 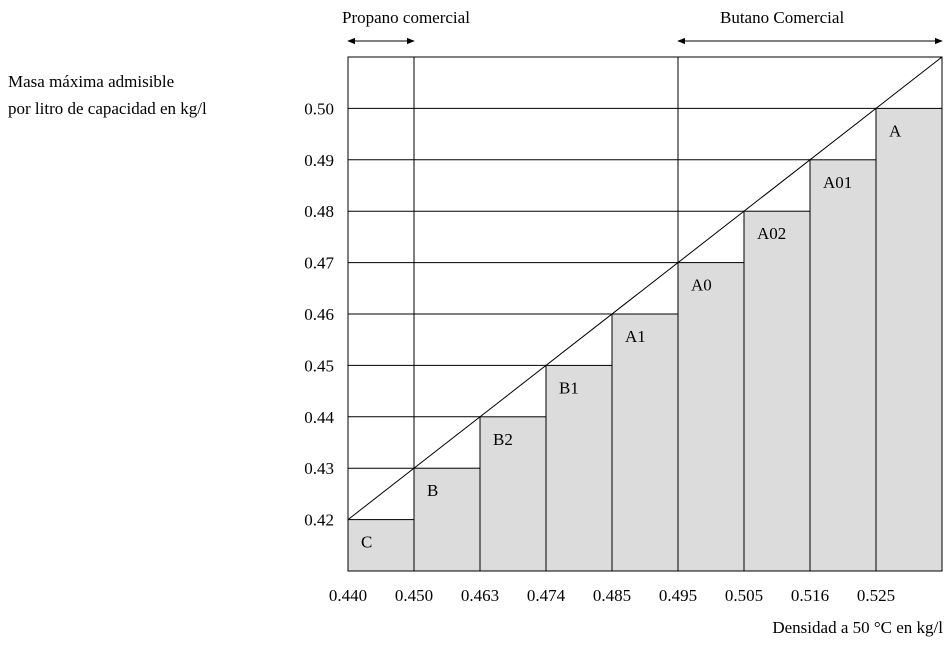 I want to click on x-tick-0.485: 0.485, so click(x=612, y=595).